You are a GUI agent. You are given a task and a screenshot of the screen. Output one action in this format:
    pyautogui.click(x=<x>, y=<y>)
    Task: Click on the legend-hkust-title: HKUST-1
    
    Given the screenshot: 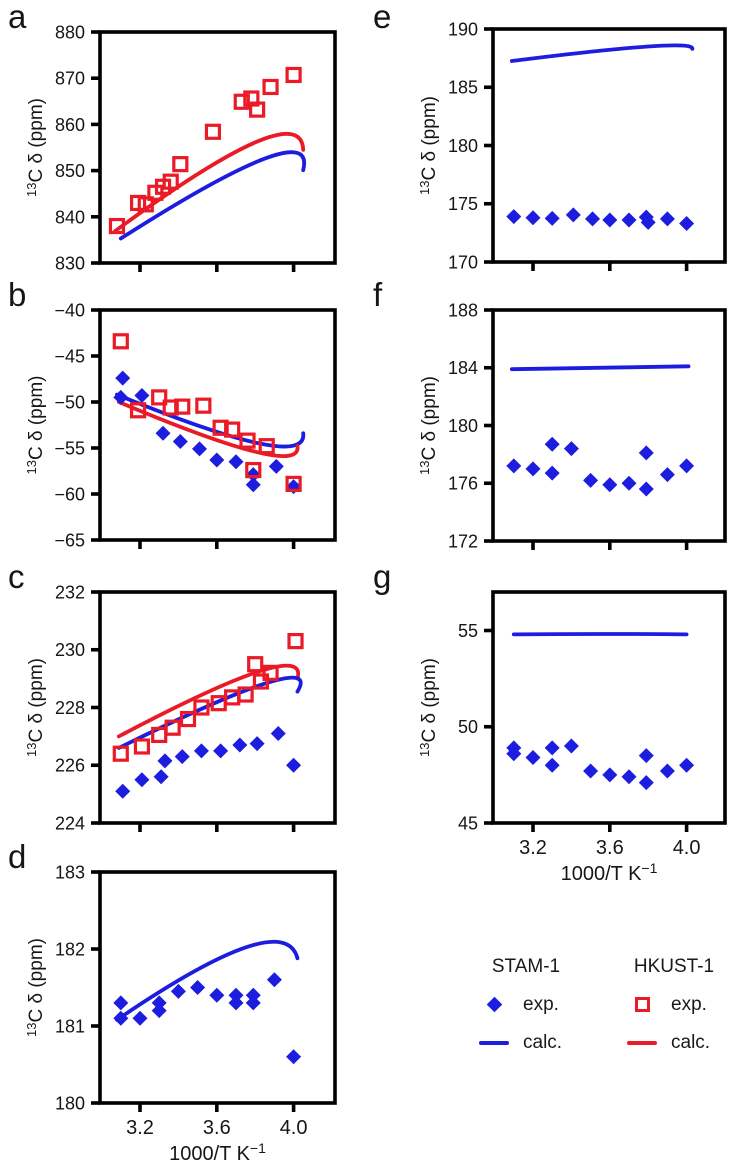 What is the action you would take?
    pyautogui.click(x=674, y=966)
    